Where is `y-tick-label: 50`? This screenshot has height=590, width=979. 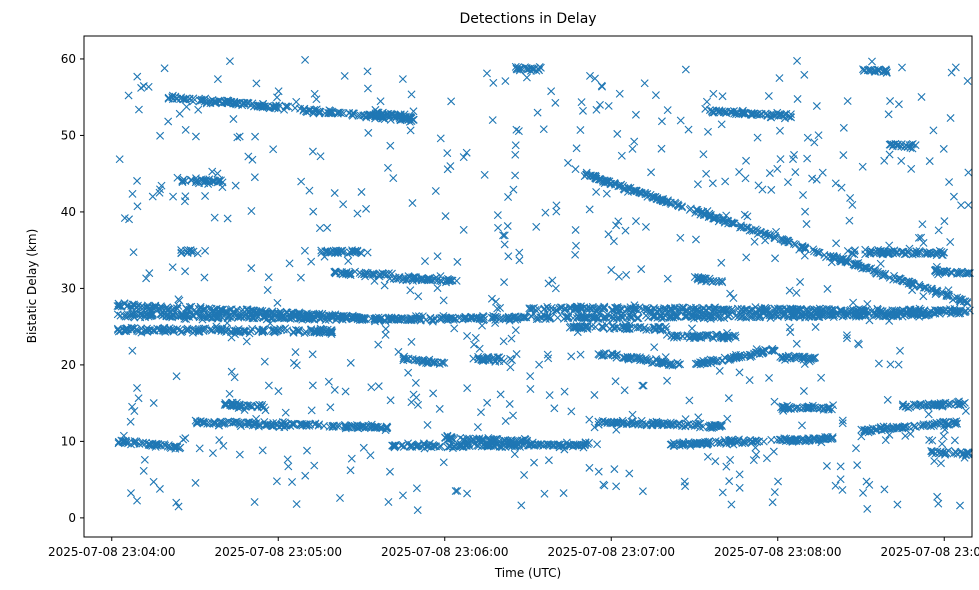
y-tick-label: 50 is located at coordinates (68, 135).